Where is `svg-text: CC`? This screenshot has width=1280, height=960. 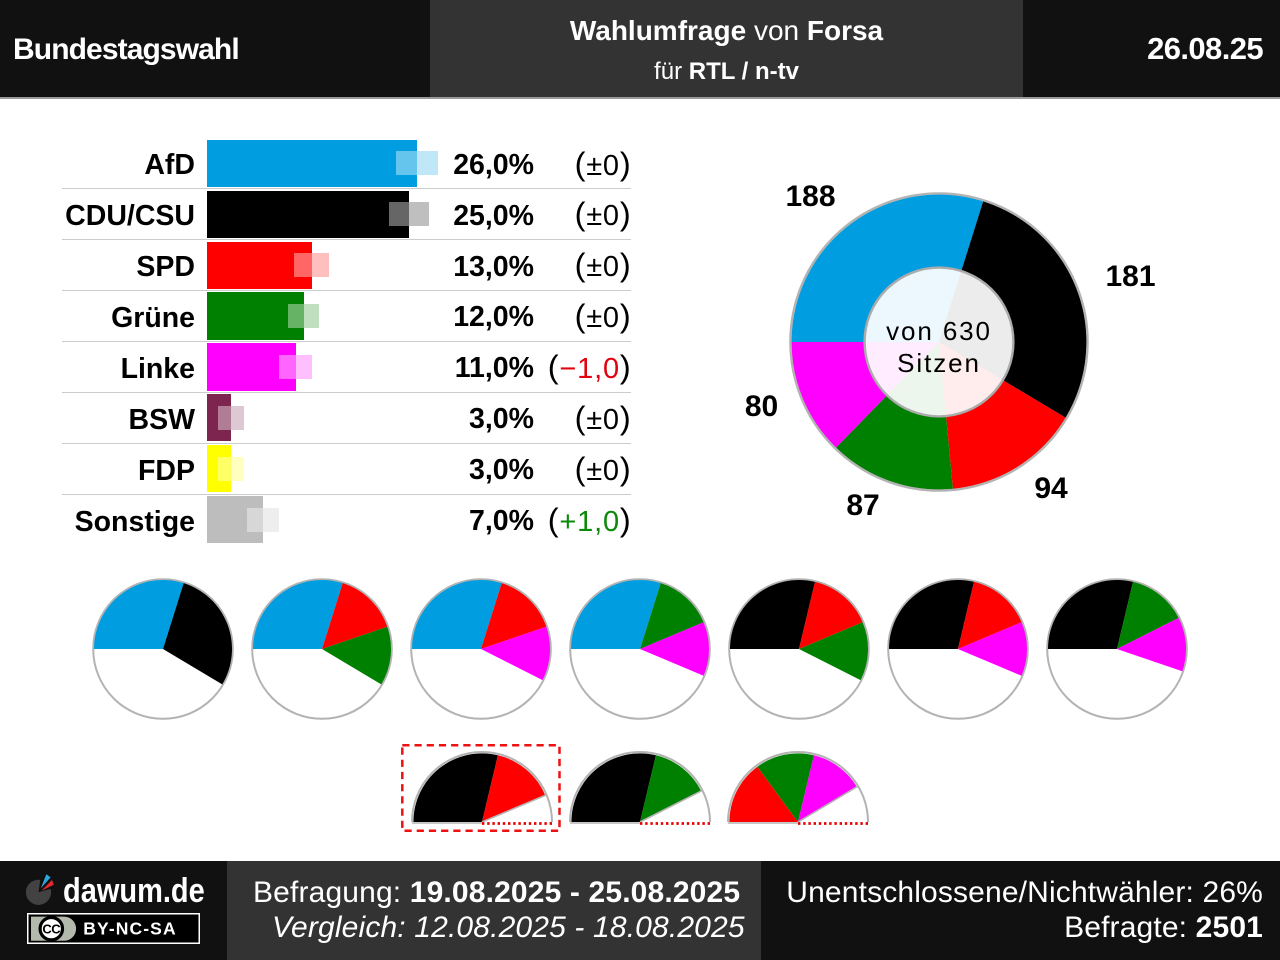 svg-text: CC is located at coordinates (51, 928).